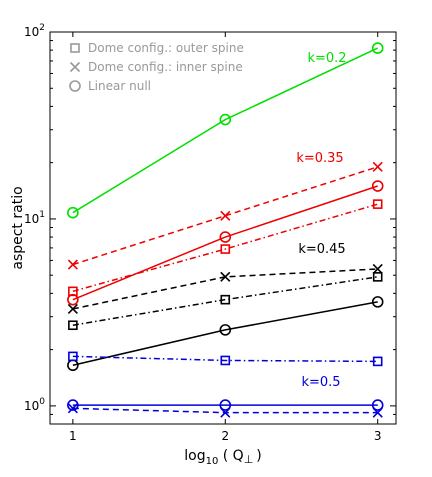 The image size is (432, 477). I want to click on series-k=0.35-square, so click(225, 248).